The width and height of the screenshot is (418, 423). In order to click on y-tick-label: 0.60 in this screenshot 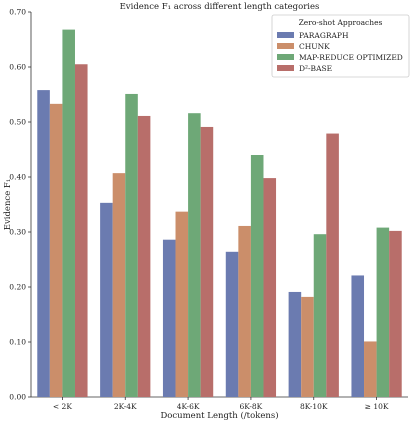, I will do `click(17, 67)`.